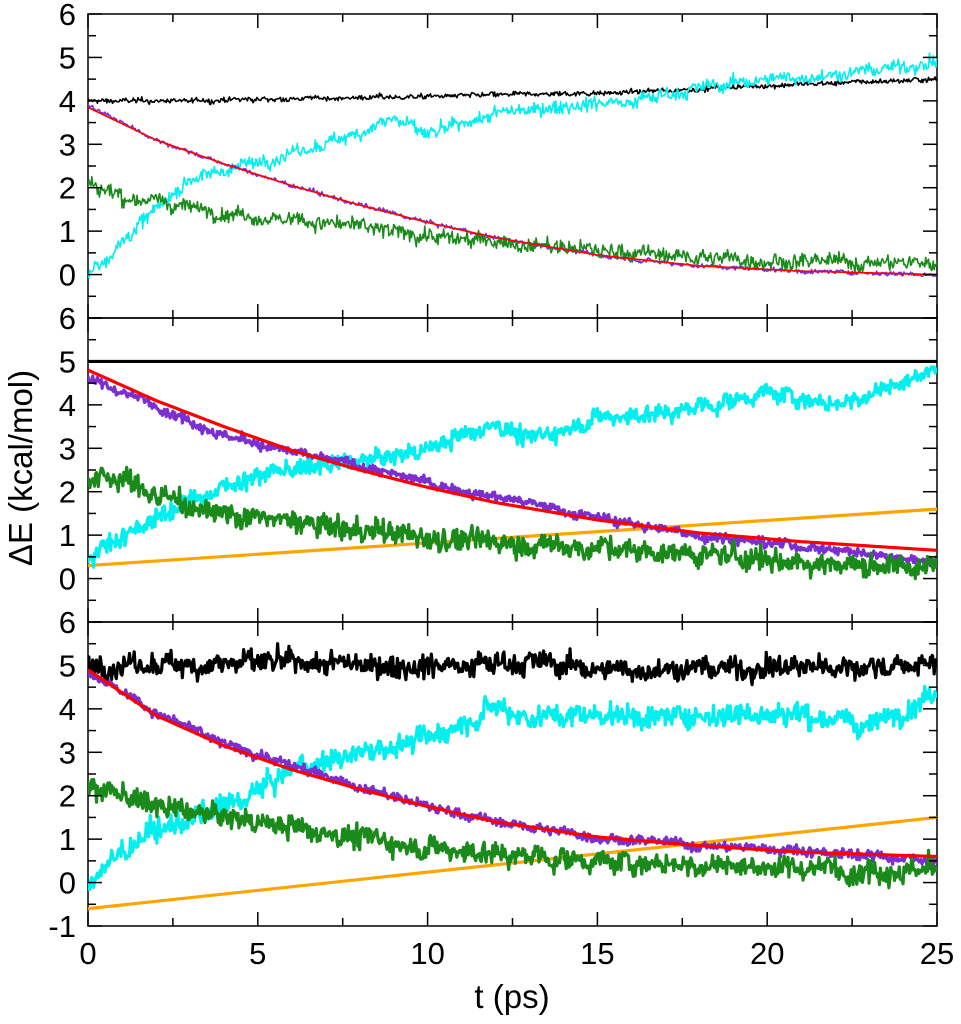 The width and height of the screenshot is (961, 1024). I want to click on x-tick-label: 25, so click(937, 953).